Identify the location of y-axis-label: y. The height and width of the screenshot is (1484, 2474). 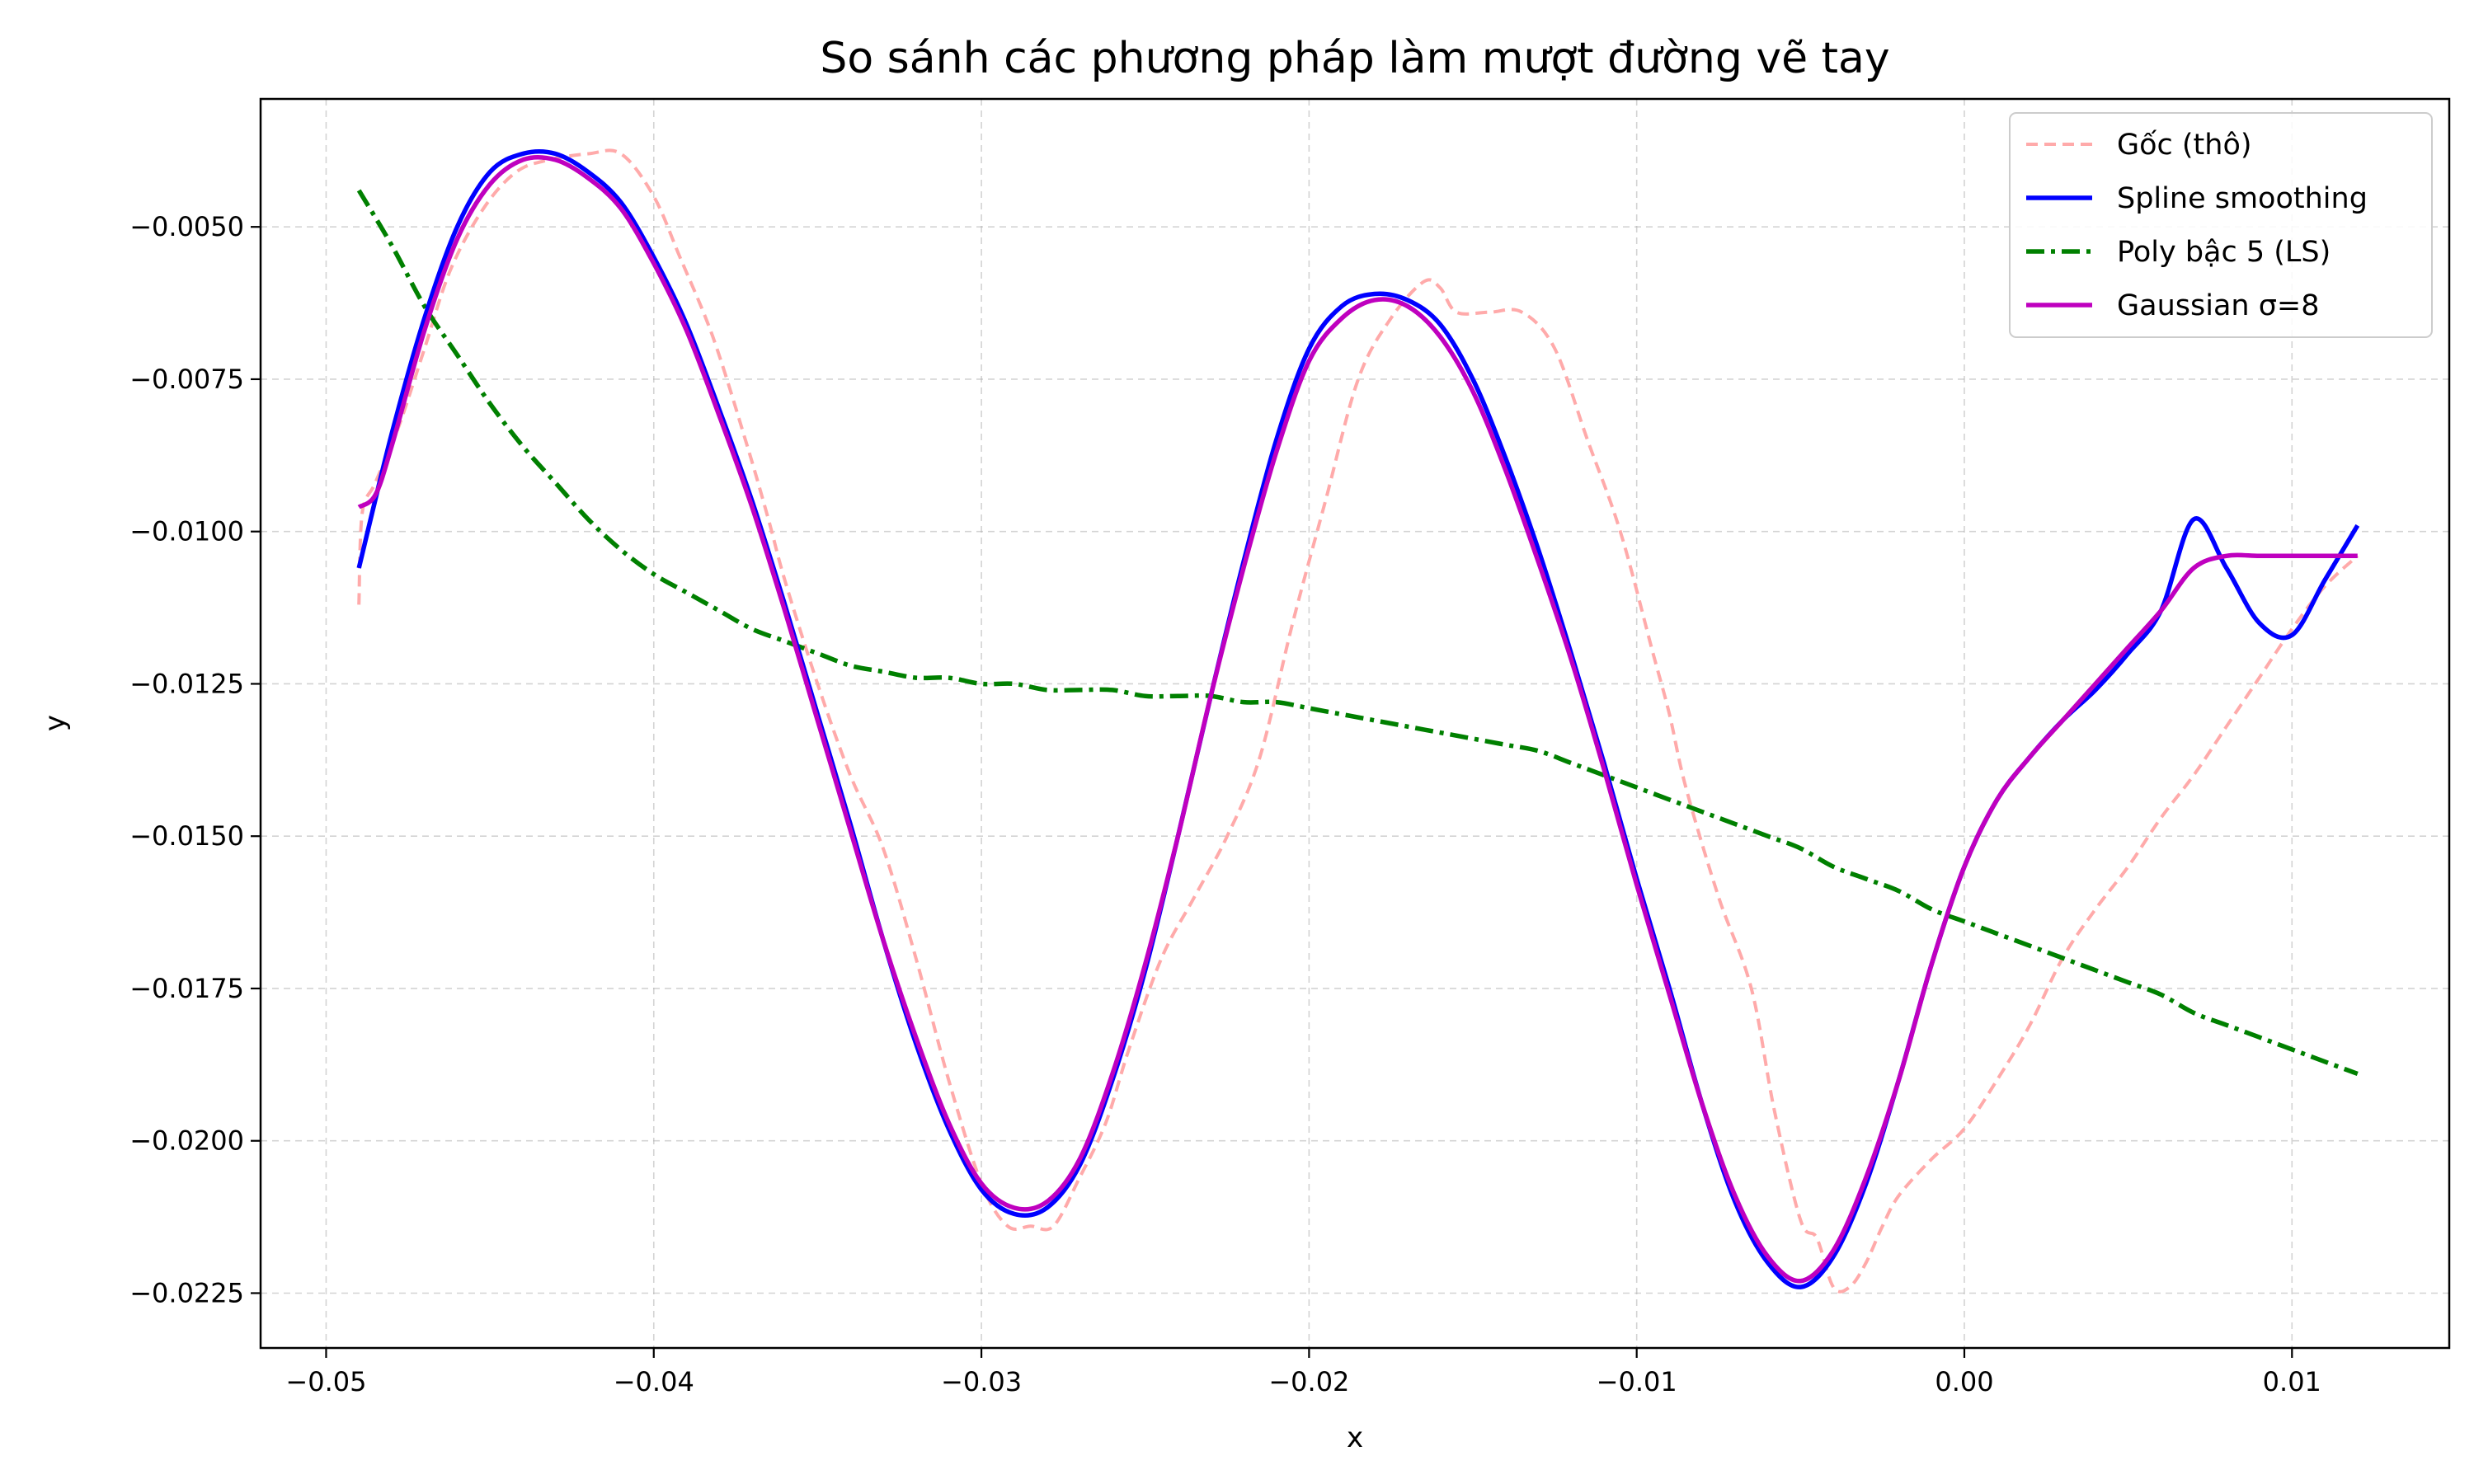
(55, 723).